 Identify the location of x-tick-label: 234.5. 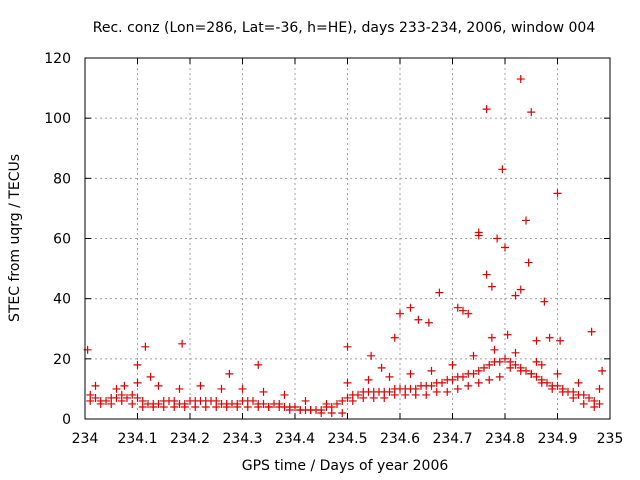
(347, 439).